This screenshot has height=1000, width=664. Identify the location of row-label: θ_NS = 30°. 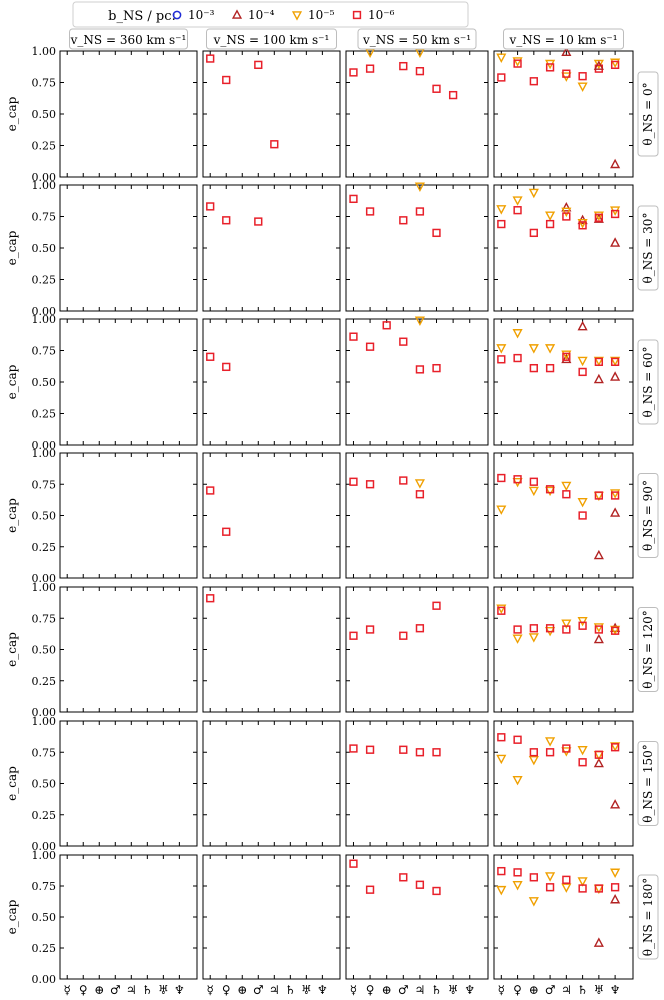
(648, 248).